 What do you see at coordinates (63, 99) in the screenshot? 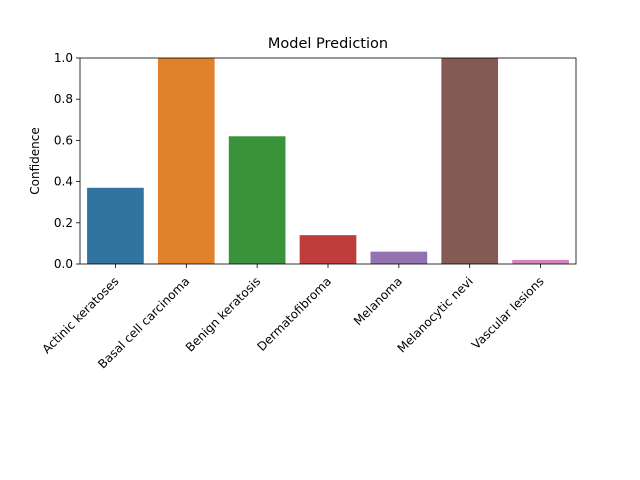
I see `y-tick-label-4: 0.8` at bounding box center [63, 99].